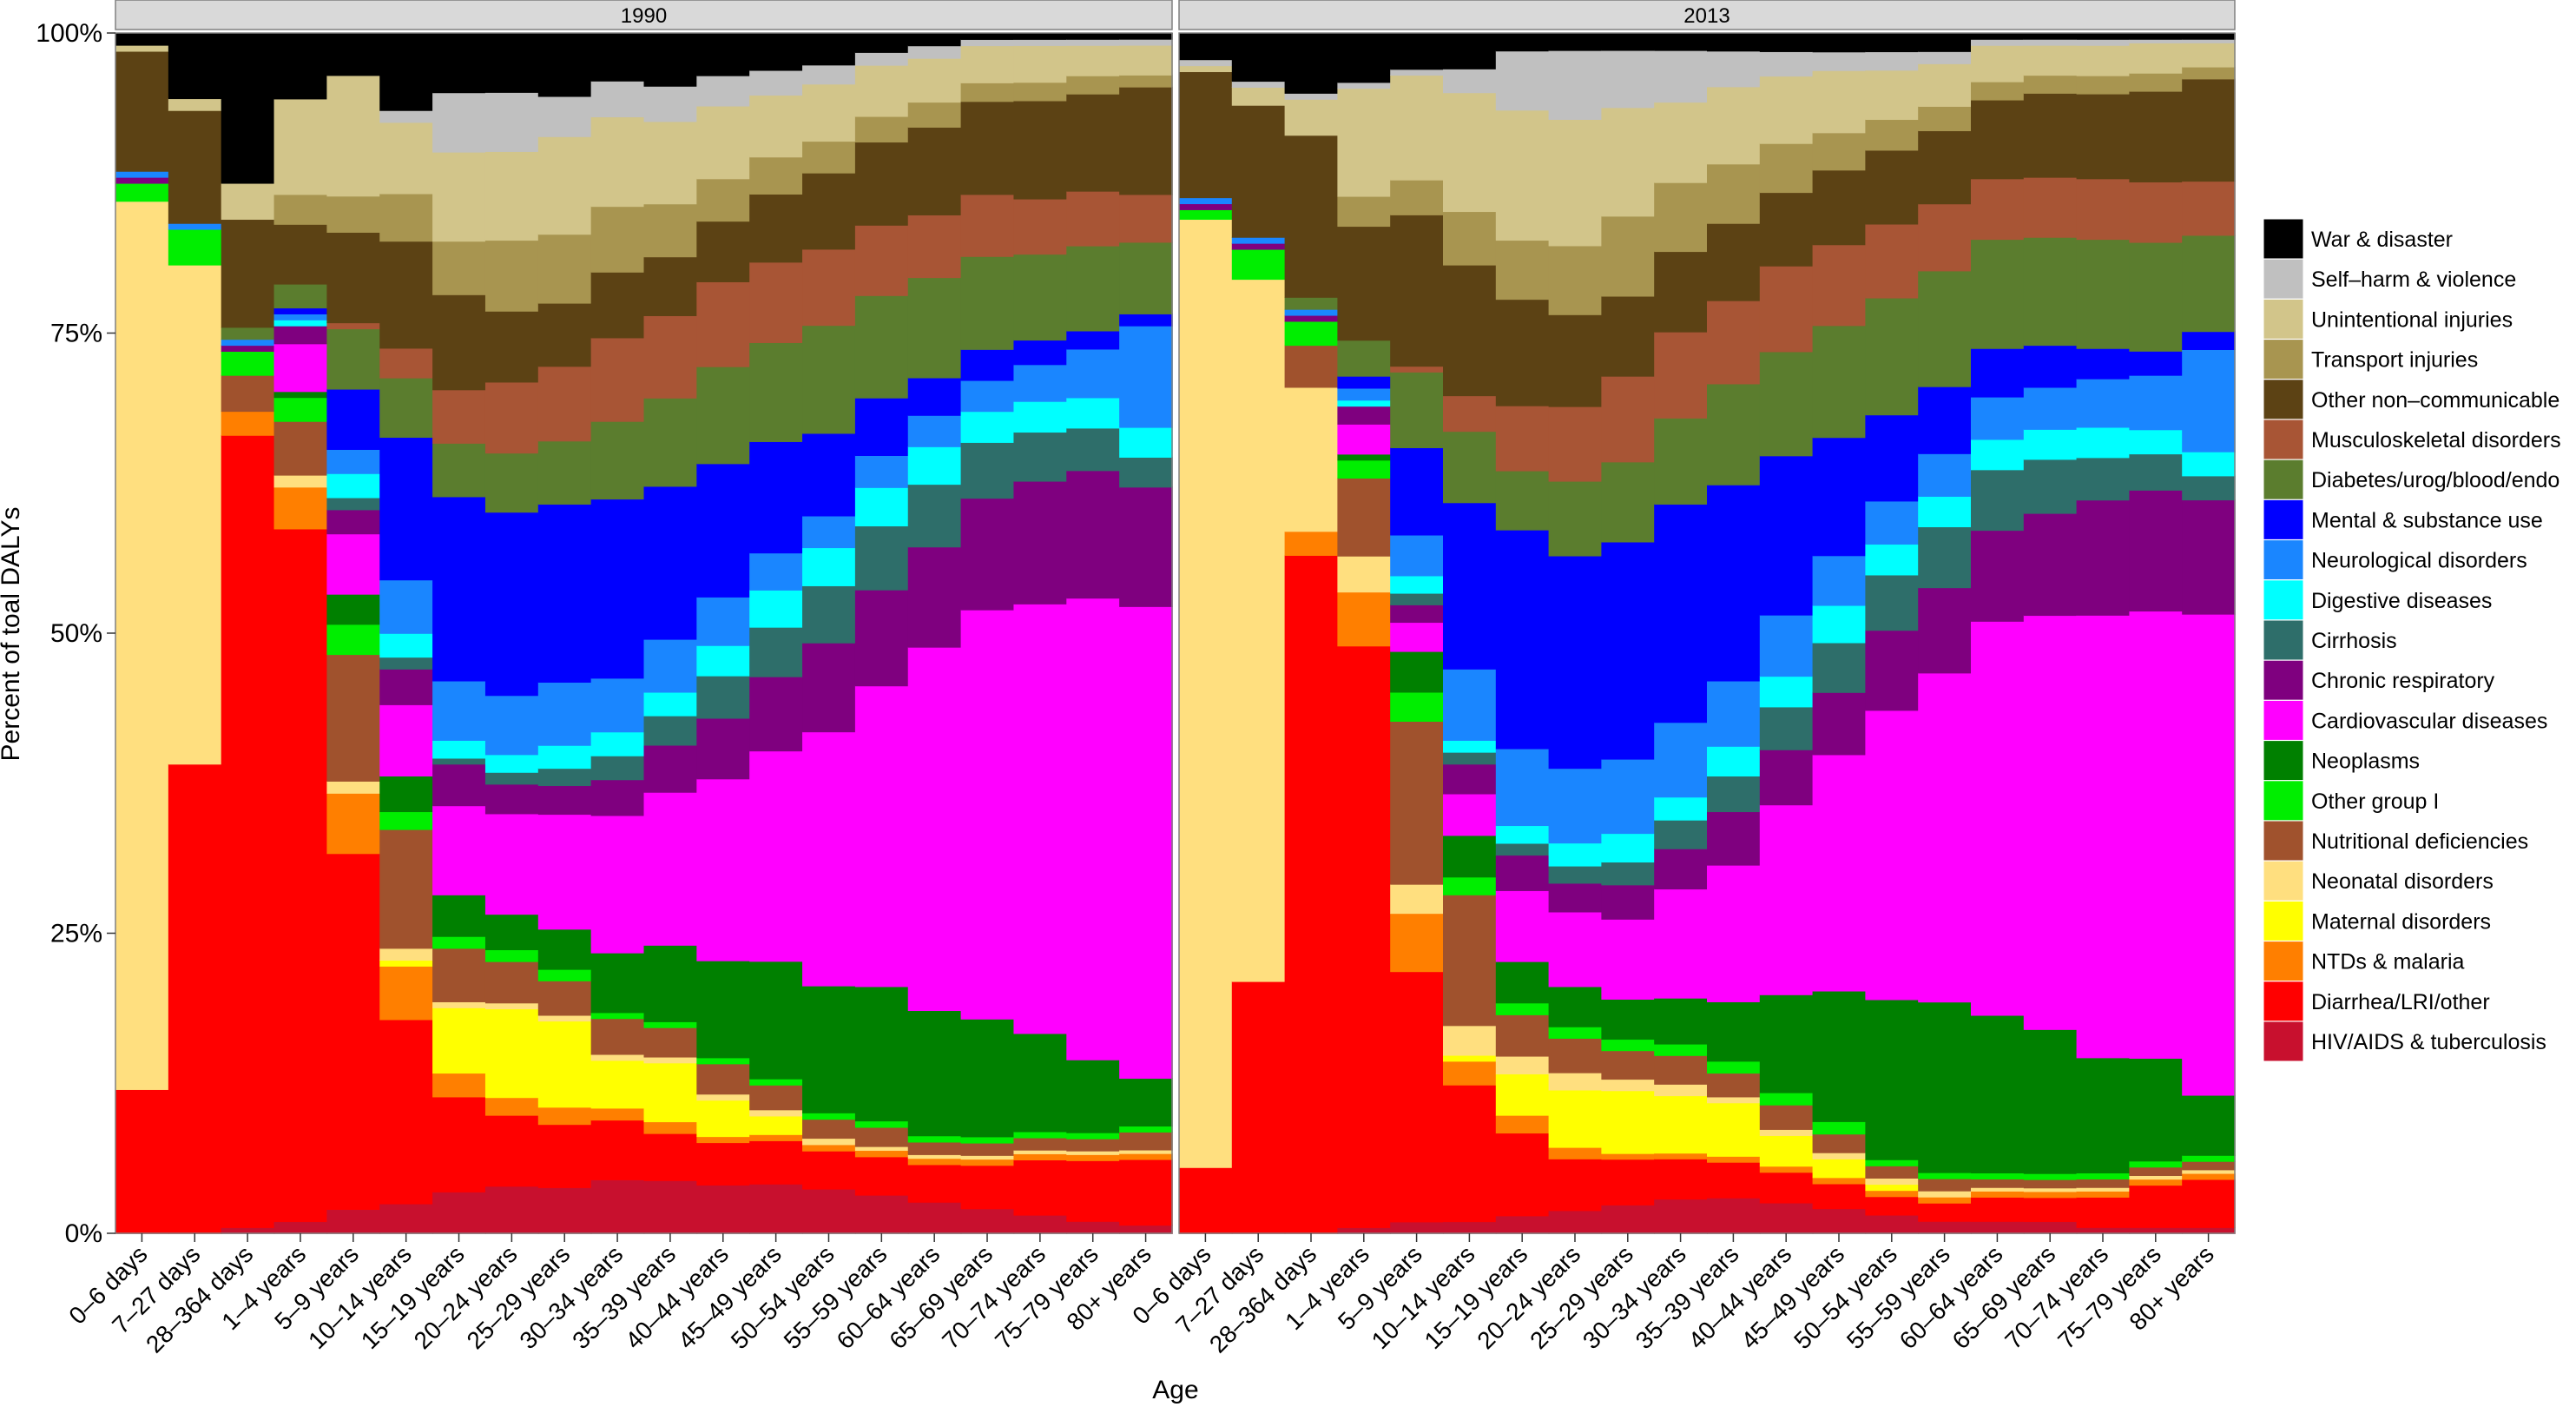 The image size is (2576, 1407). Describe the element at coordinates (2364, 961) in the screenshot. I see `legend-item-ntds-malaria: NTDs & malaria` at that location.